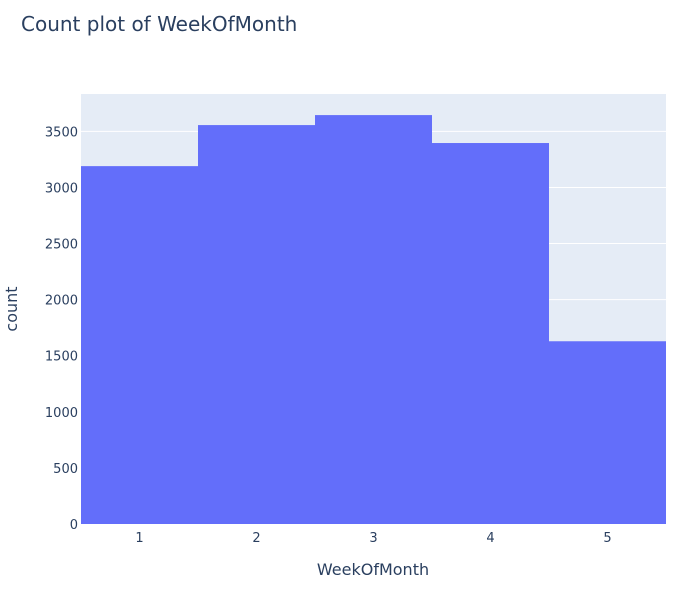 Image resolution: width=698 pixels, height=598 pixels. What do you see at coordinates (61, 357) in the screenshot?
I see `y-tick-label: 1500` at bounding box center [61, 357].